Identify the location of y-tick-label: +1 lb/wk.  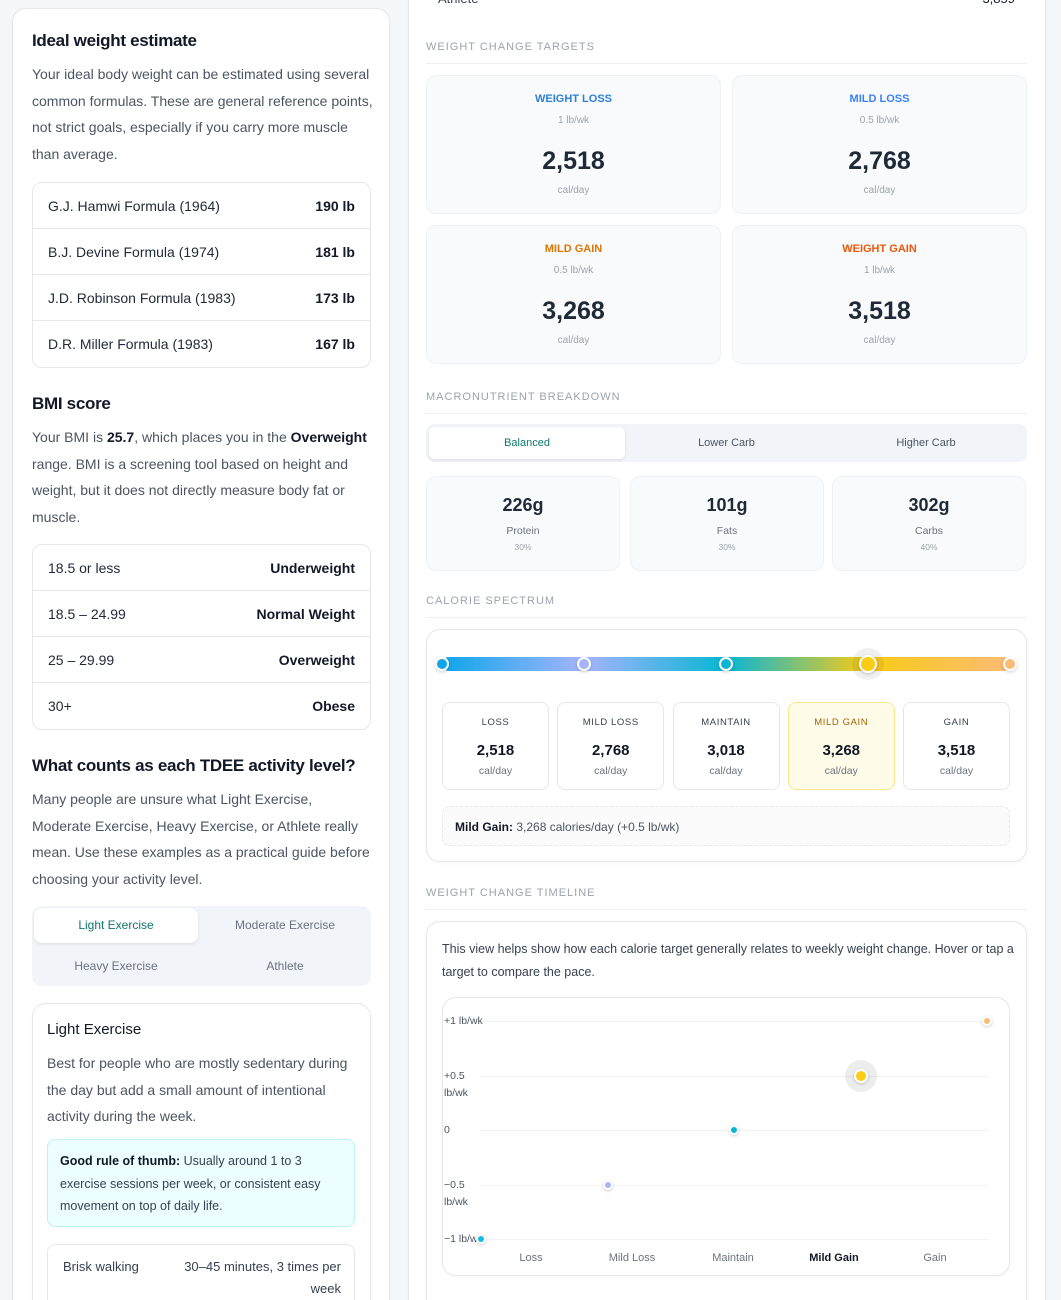
(463, 1021).